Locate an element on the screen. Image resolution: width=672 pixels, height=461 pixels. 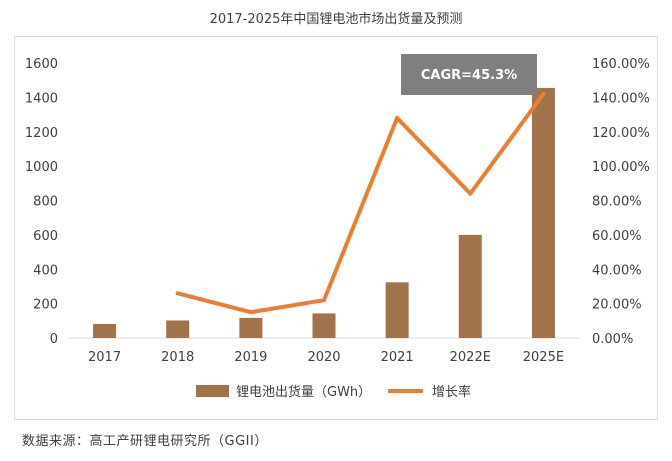
y-right-tick-label: 0.00% is located at coordinates (612, 339).